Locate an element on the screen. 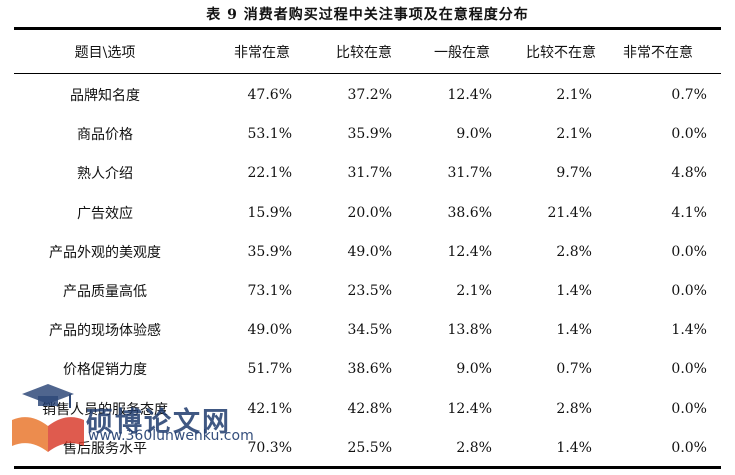  row-item-label: 产品外观的美观度 is located at coordinates (105, 252).